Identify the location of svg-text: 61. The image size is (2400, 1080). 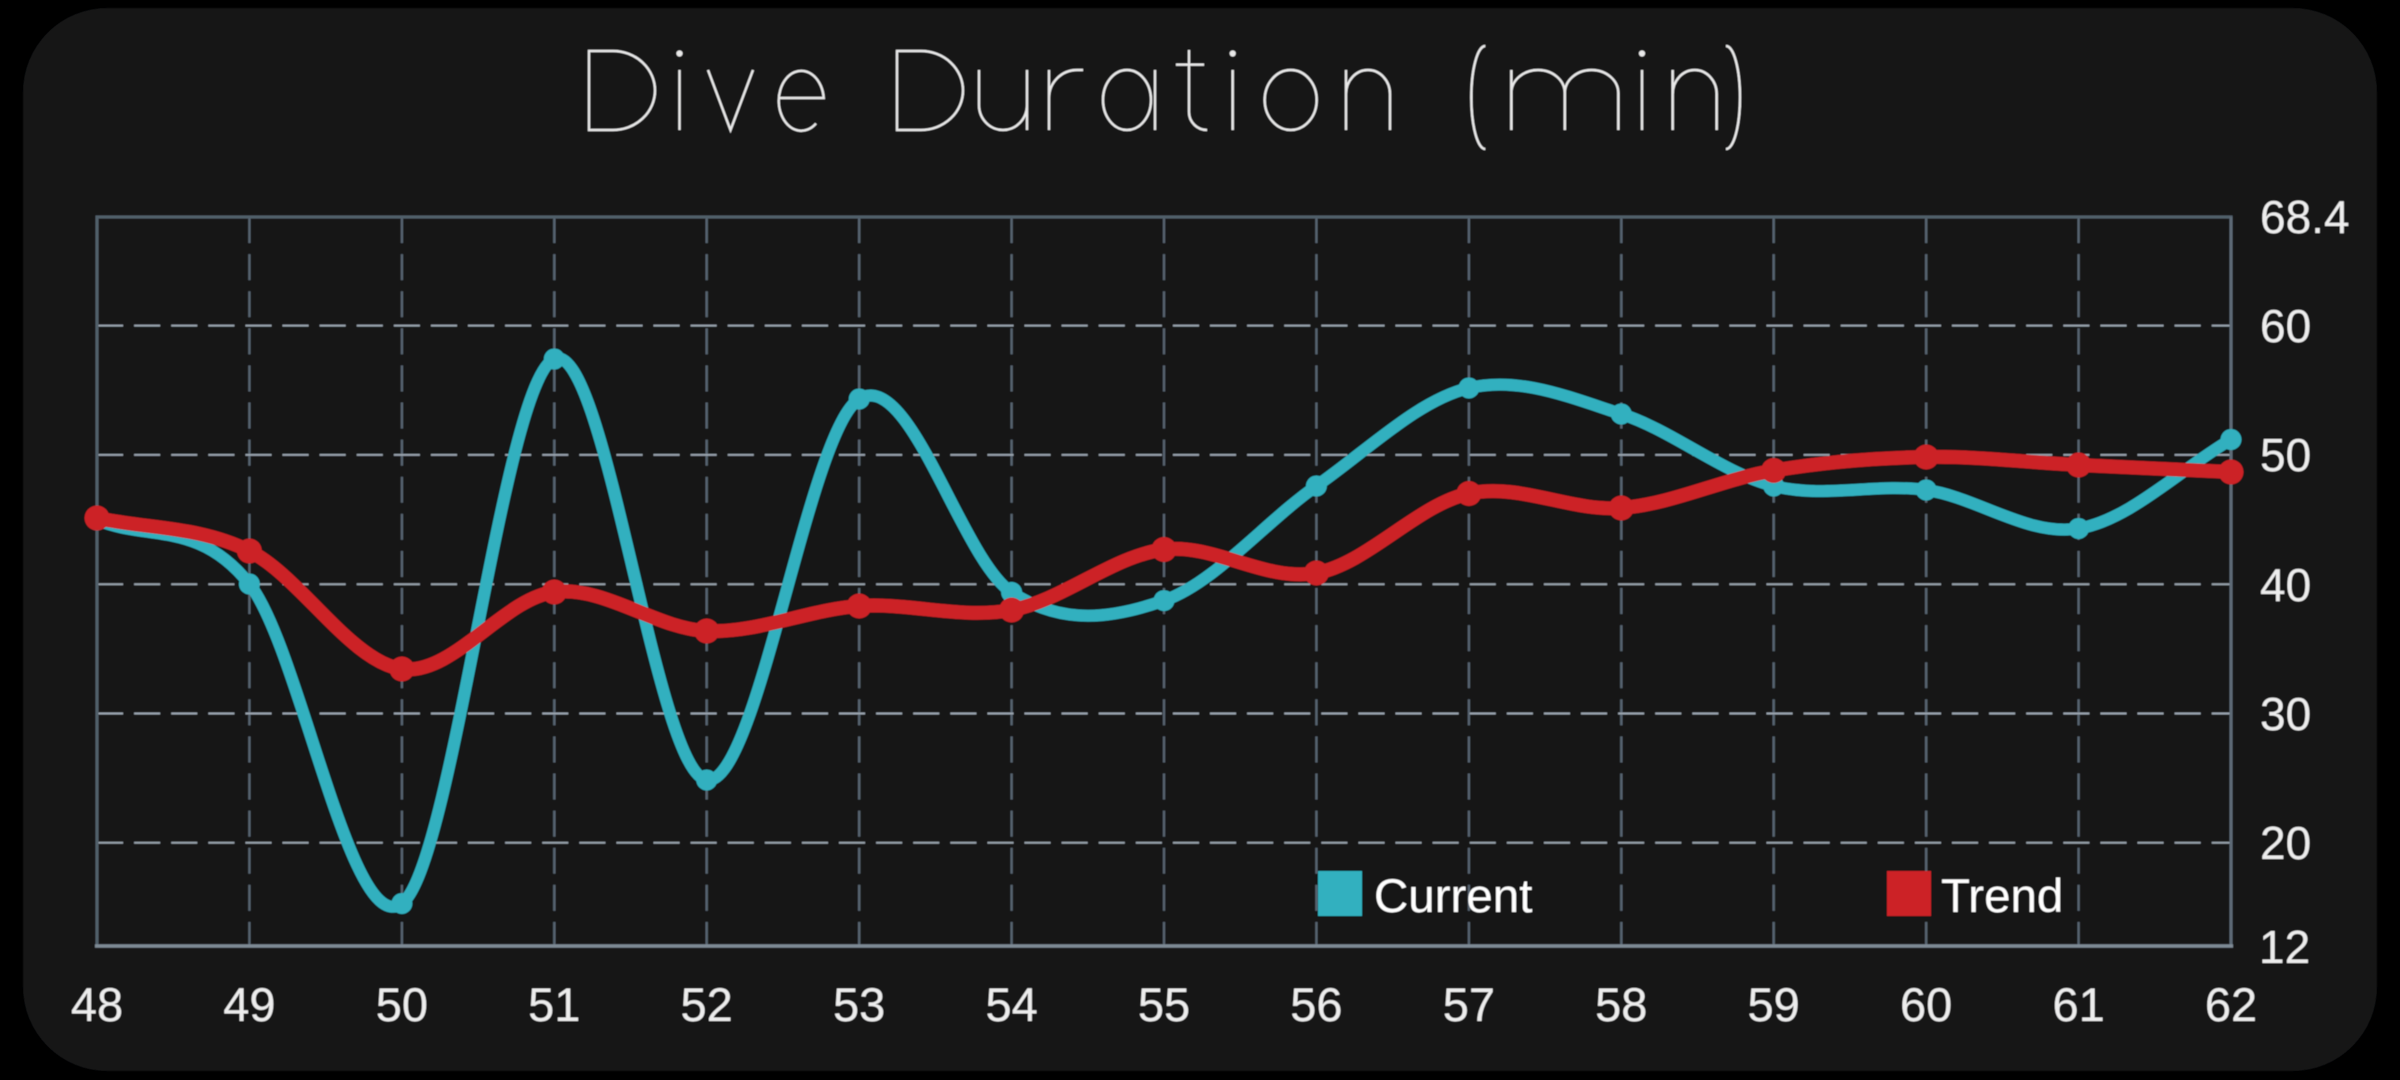
(2078, 1004).